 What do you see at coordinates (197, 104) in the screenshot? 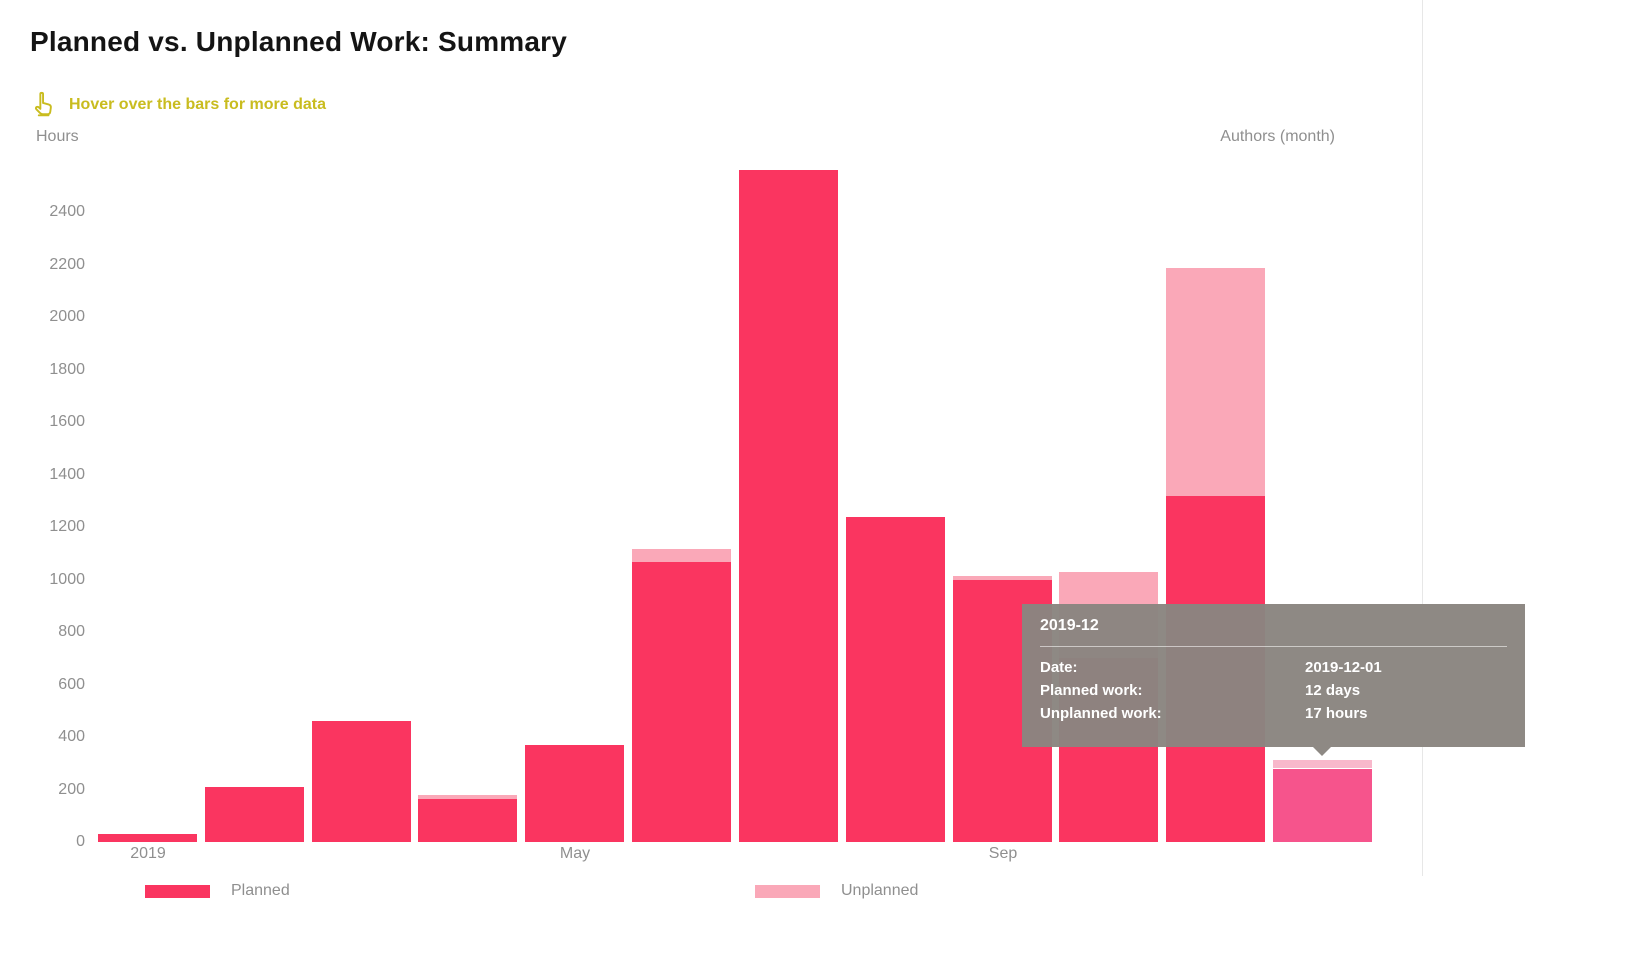
I see `hover-hint-text: Hover over the bars for more data` at bounding box center [197, 104].